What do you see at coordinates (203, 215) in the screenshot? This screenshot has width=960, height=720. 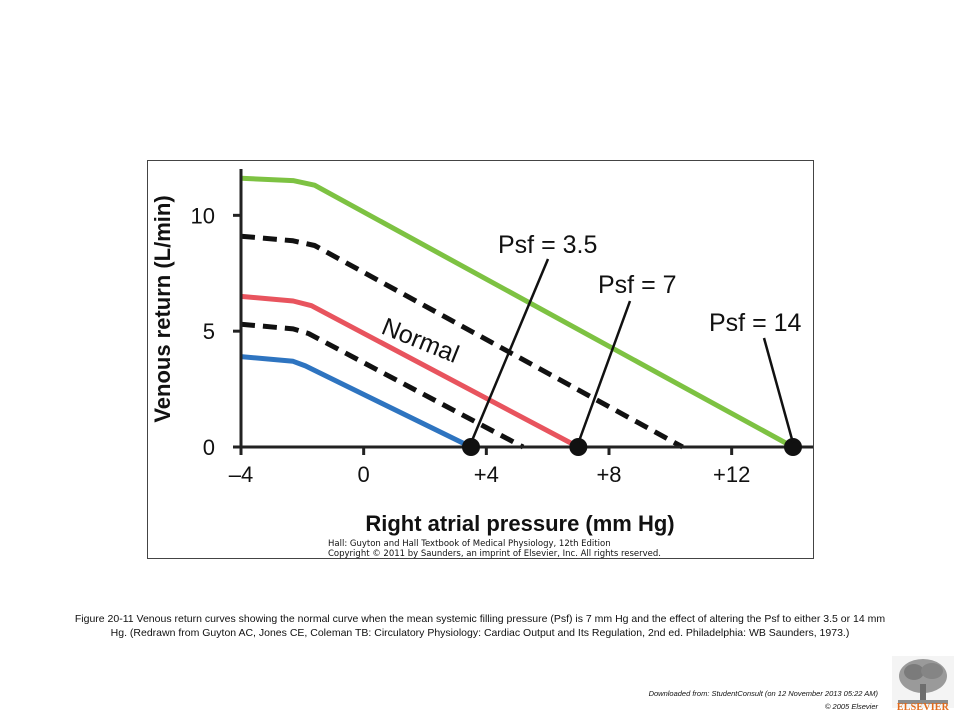 I see `y-tick-label: 10` at bounding box center [203, 215].